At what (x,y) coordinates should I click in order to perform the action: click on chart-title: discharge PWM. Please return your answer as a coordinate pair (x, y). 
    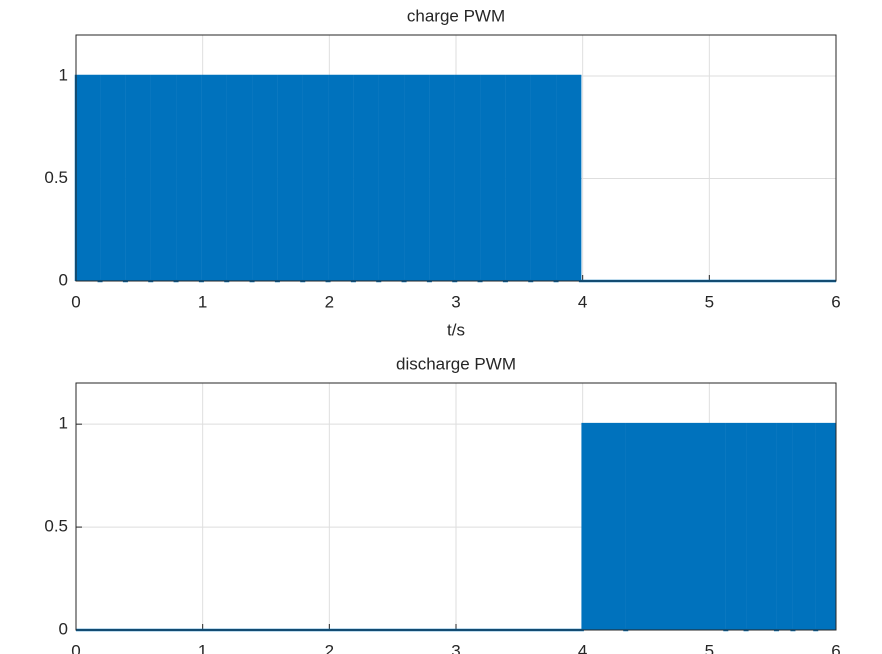
    Looking at the image, I should click on (456, 363).